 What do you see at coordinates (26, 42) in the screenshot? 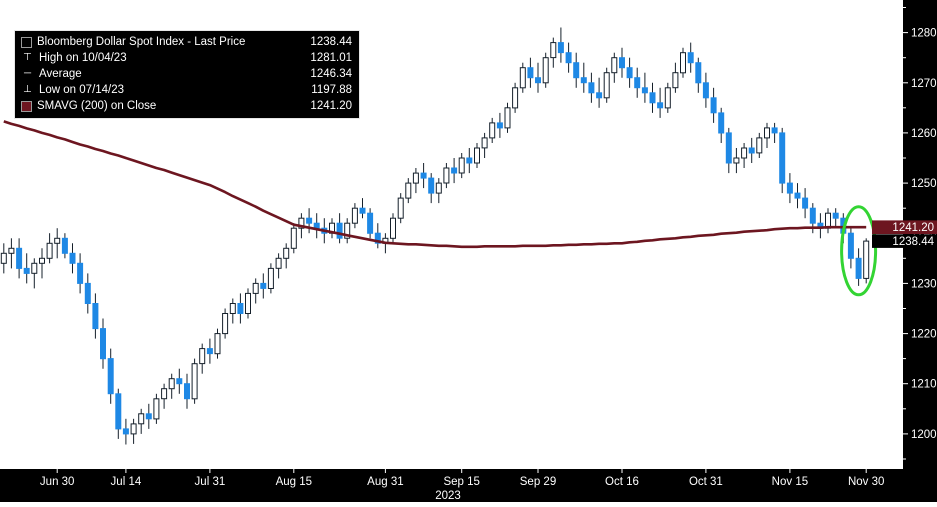
I see `price-series-swatch-icon` at bounding box center [26, 42].